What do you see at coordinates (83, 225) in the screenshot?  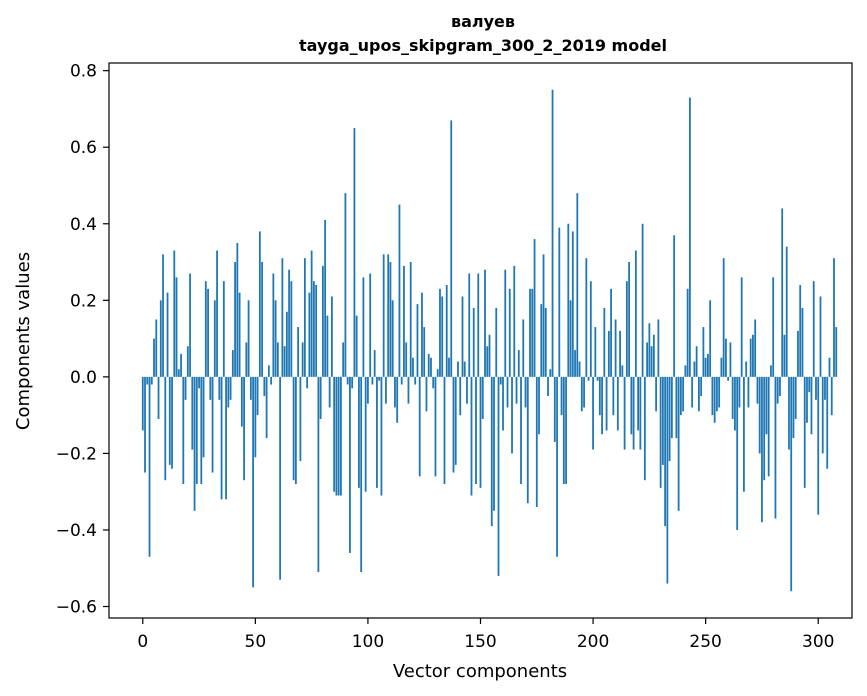 I see `y-tick-label: 0.4` at bounding box center [83, 225].